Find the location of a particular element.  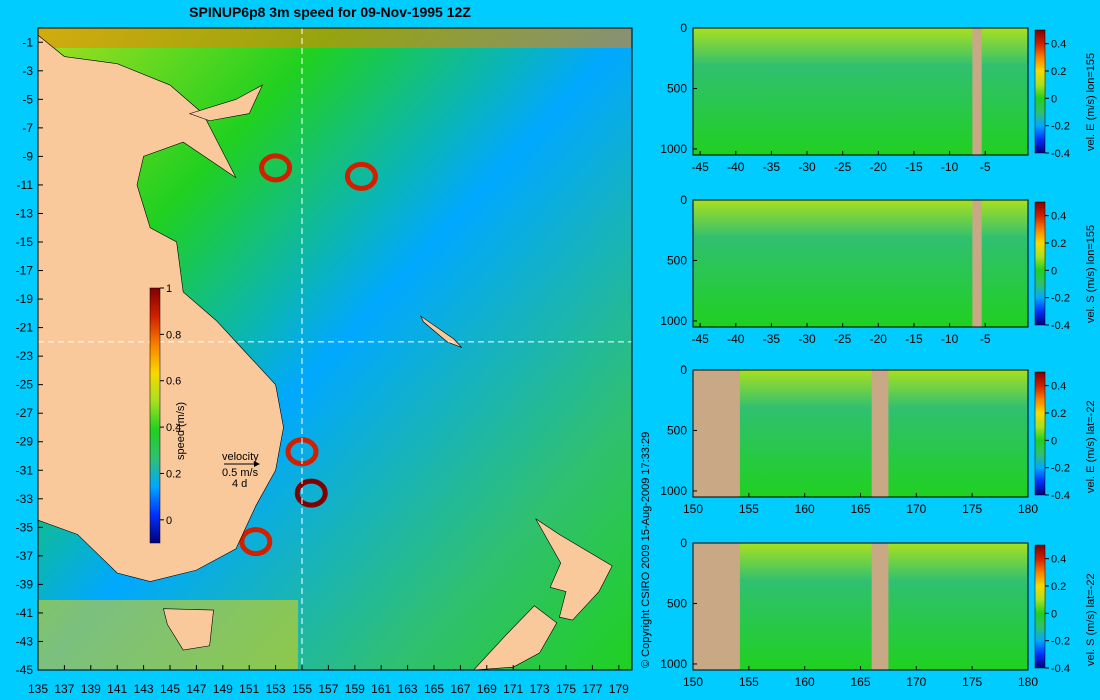

map-x-tick-label: 143 is located at coordinates (144, 689).